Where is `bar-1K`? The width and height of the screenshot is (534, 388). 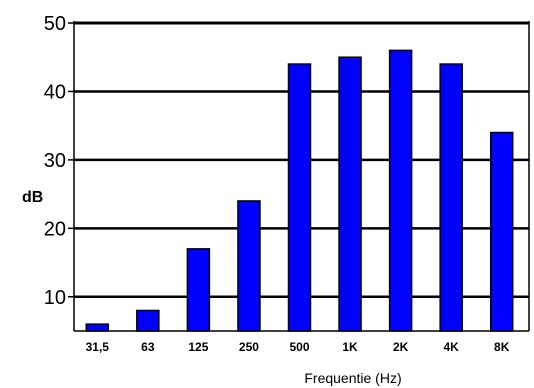 bar-1K is located at coordinates (350, 194).